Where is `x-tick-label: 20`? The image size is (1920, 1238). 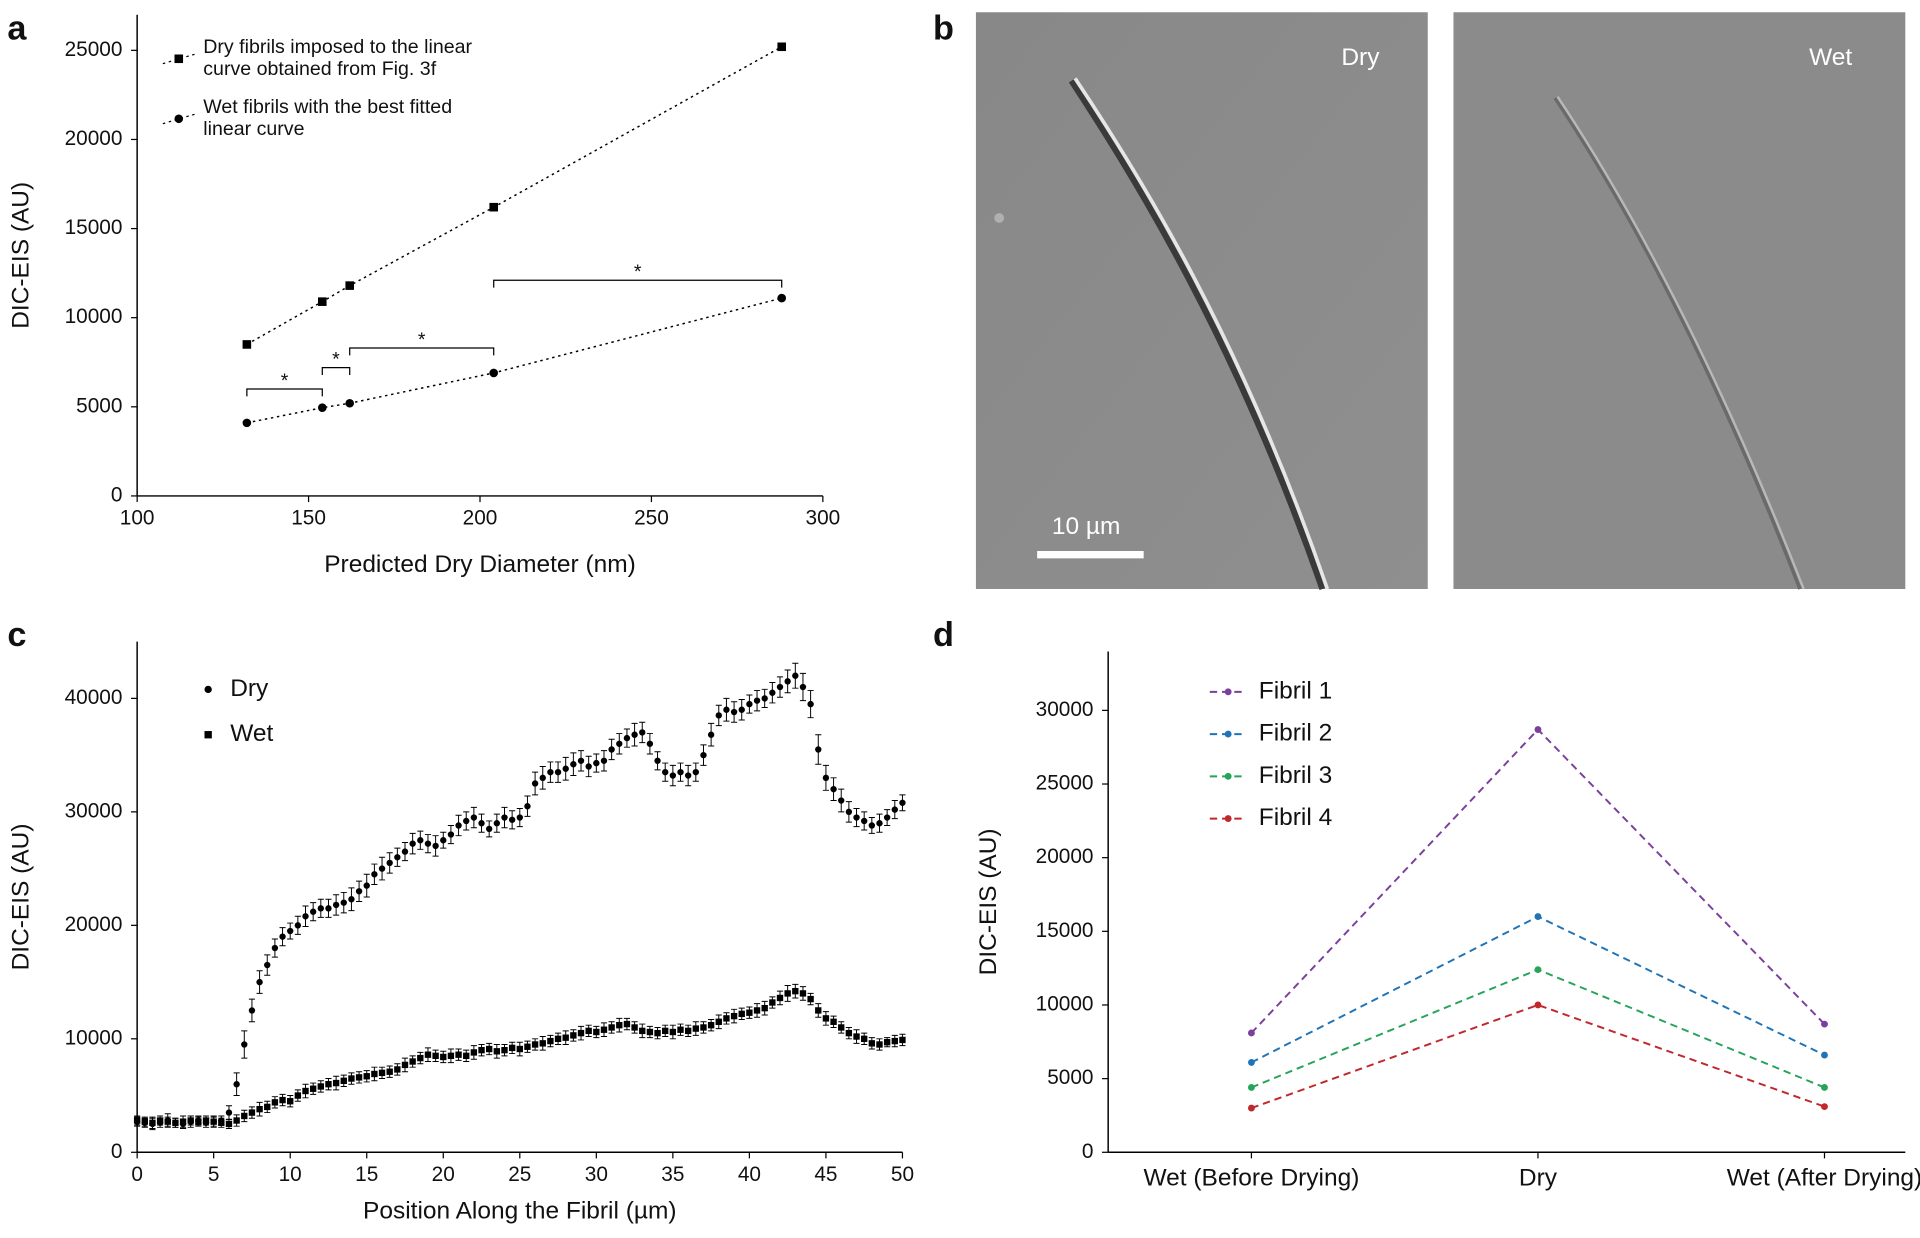 x-tick-label: 20 is located at coordinates (443, 1174).